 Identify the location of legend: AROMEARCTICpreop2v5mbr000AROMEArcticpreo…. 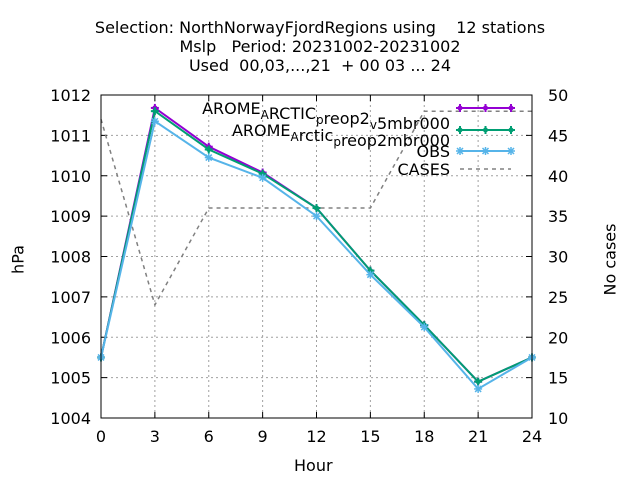
(358, 139).